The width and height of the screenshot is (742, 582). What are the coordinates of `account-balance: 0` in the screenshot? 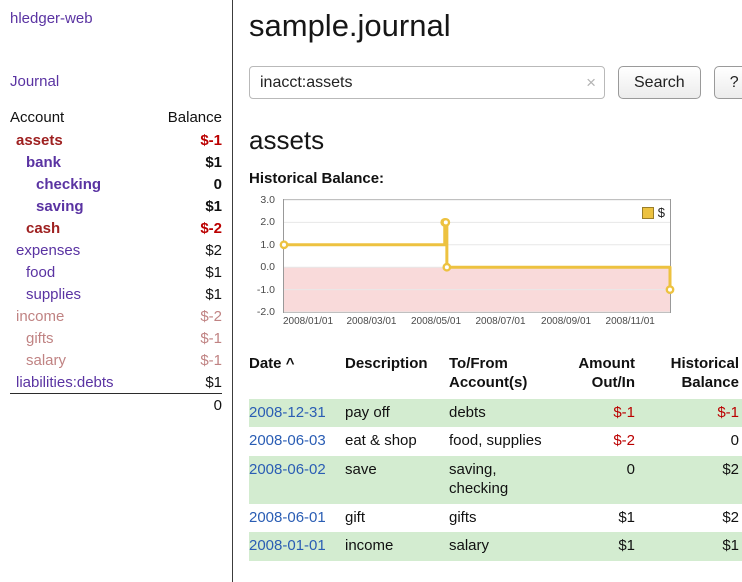 It's located at (217, 184).